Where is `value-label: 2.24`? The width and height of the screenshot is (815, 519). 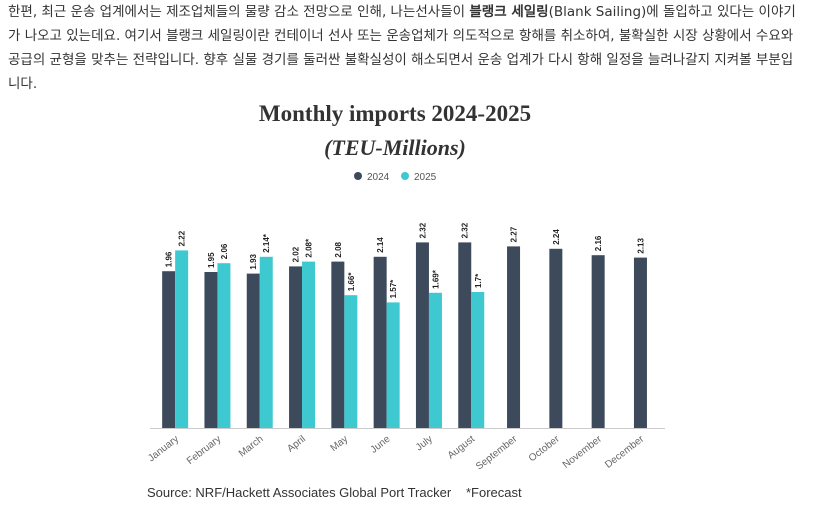
value-label: 2.24 is located at coordinates (556, 237).